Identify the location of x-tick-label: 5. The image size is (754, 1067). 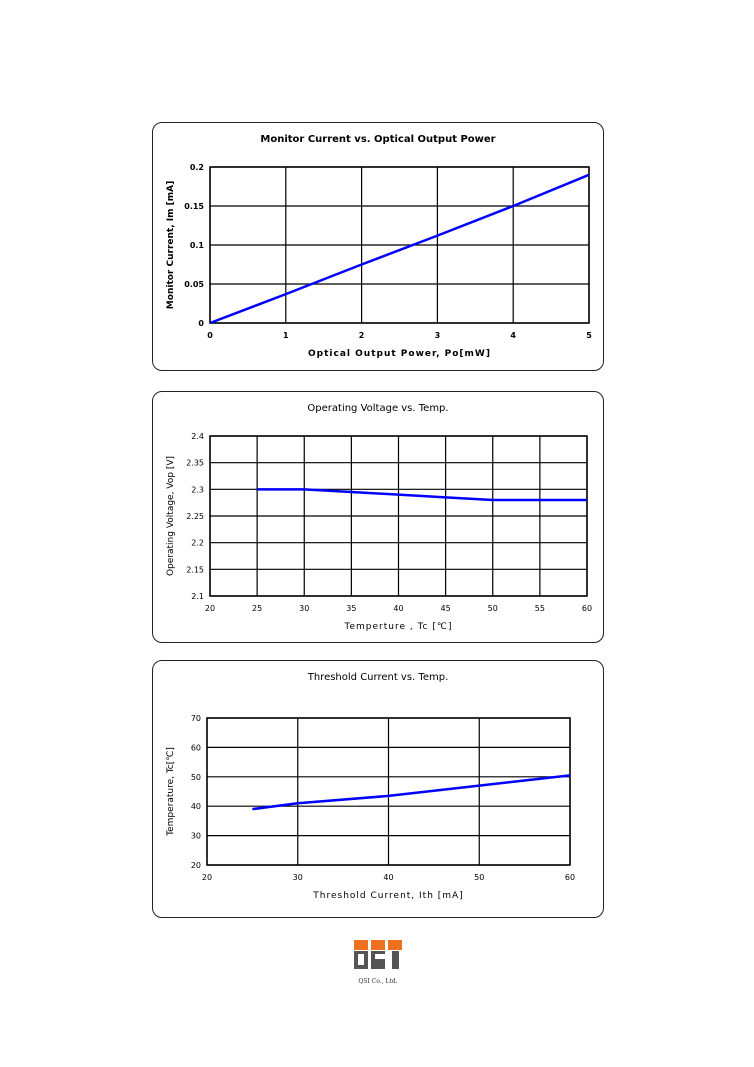
(589, 335).